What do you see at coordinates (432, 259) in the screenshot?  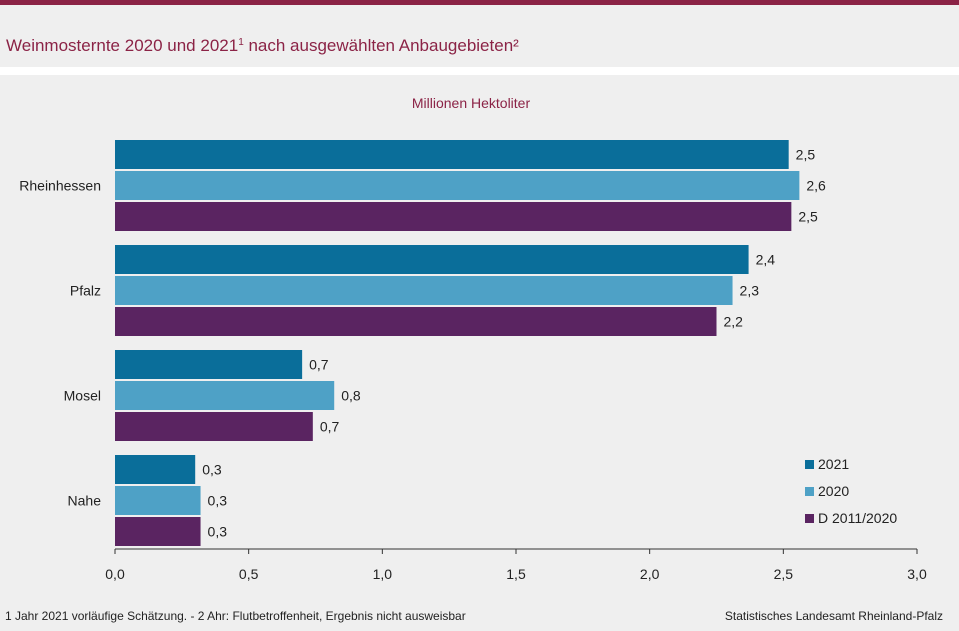 I see `bar-pfalz-2021` at bounding box center [432, 259].